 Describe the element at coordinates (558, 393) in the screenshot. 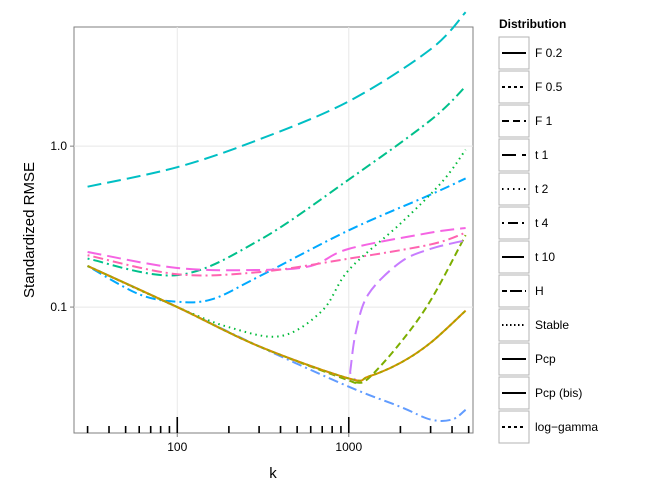

I see `legend-label: Pcp (bis)` at that location.